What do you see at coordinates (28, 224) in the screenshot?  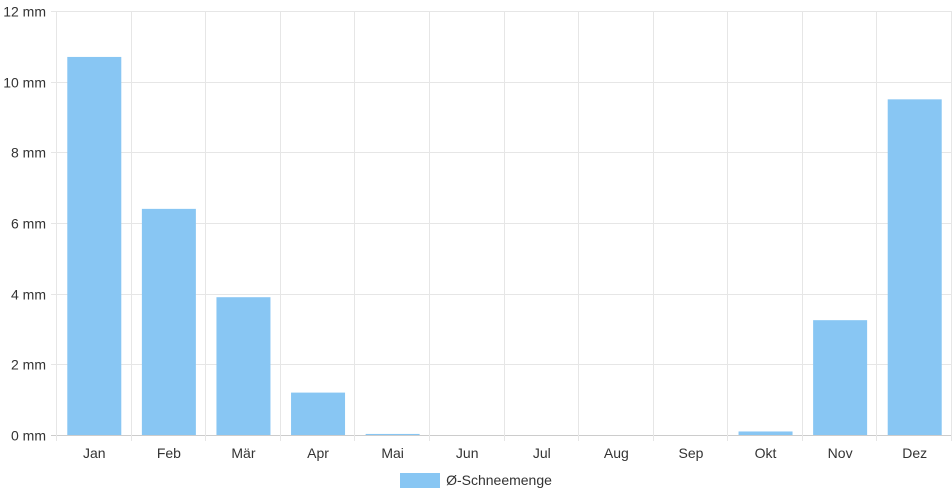 I see `y-tick-label: 6 mm` at bounding box center [28, 224].